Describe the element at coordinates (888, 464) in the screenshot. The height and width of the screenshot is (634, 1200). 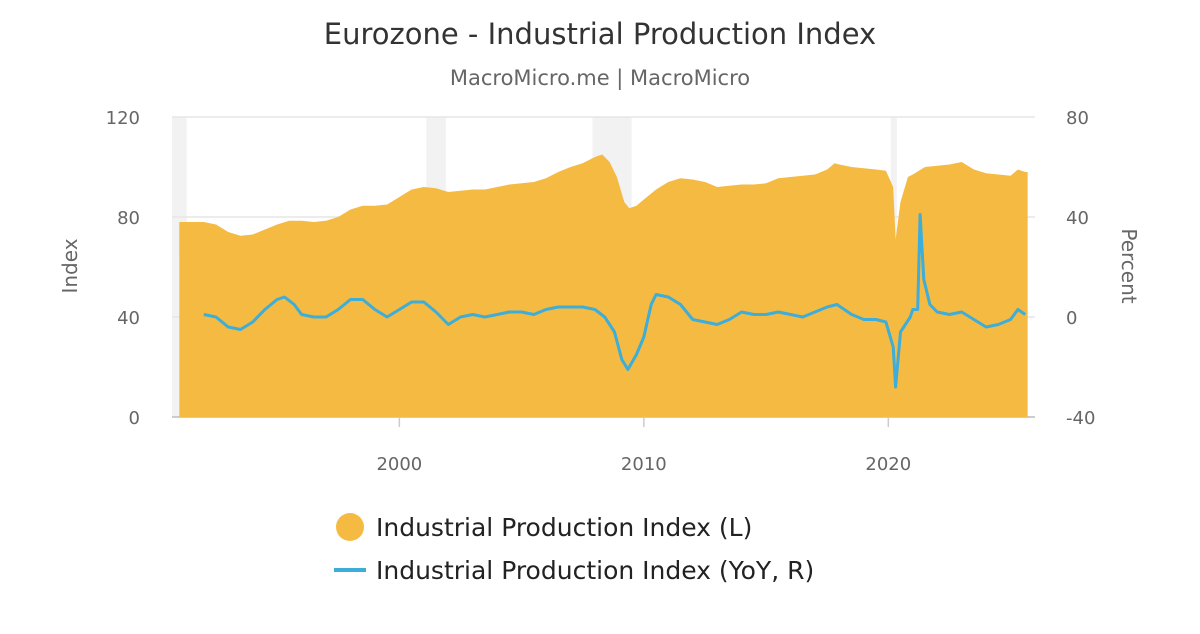
I see `x-tick-label: 2020` at that location.